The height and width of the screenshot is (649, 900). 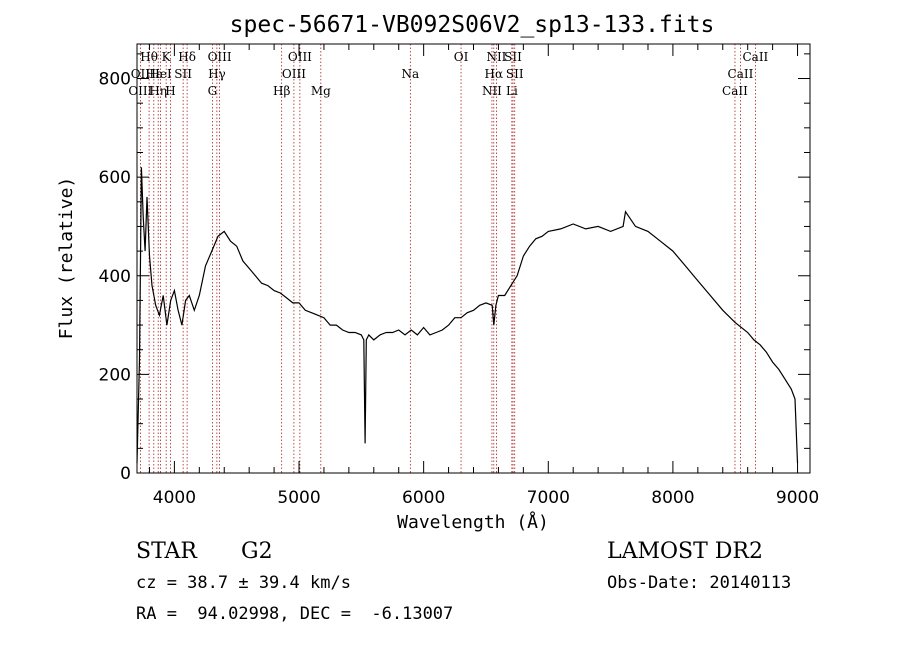 What do you see at coordinates (473, 522) in the screenshot?
I see `x-axis-label: Wavelength (Å)` at bounding box center [473, 522].